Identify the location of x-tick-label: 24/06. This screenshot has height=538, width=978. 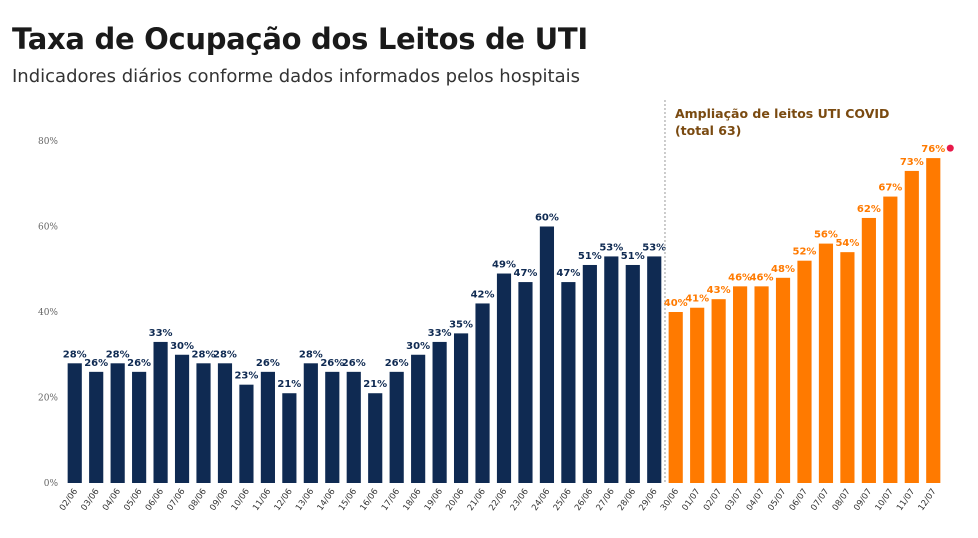
(541, 500).